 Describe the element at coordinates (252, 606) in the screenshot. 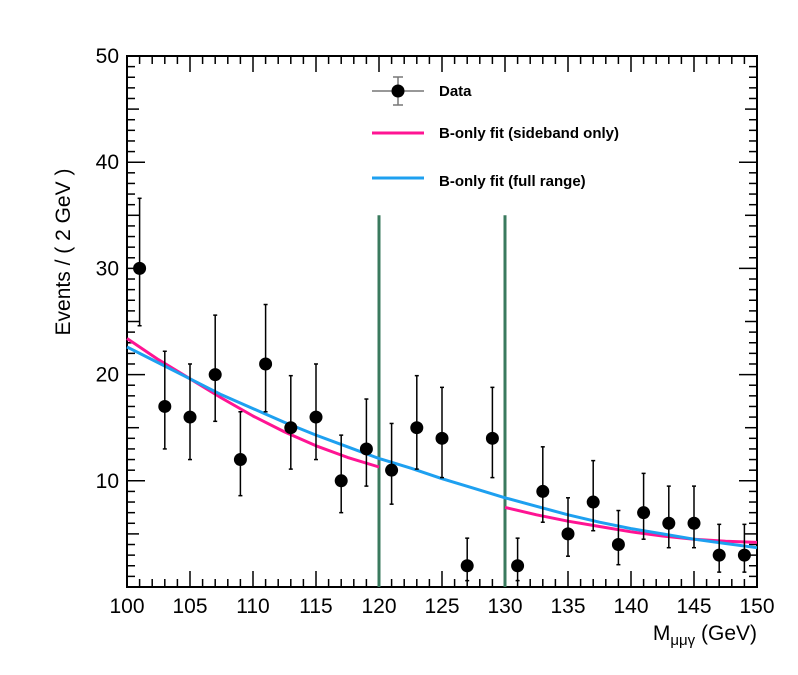

I see `x-tick-label: 110` at that location.